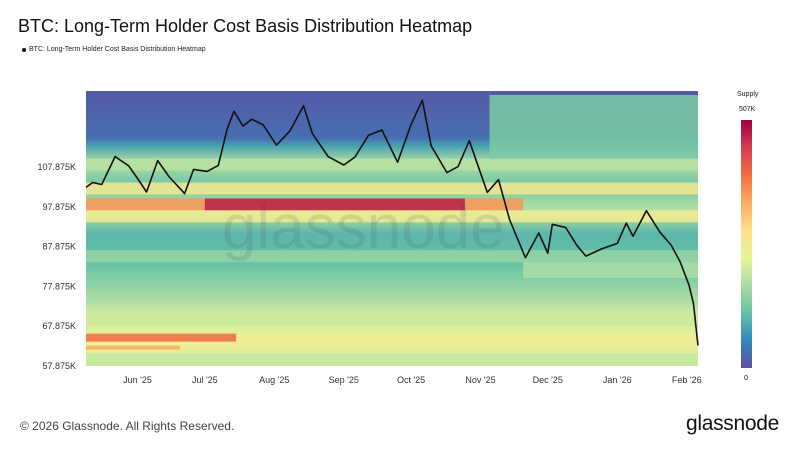  What do you see at coordinates (480, 380) in the screenshot?
I see `x-tick-label: Nov '25` at bounding box center [480, 380].